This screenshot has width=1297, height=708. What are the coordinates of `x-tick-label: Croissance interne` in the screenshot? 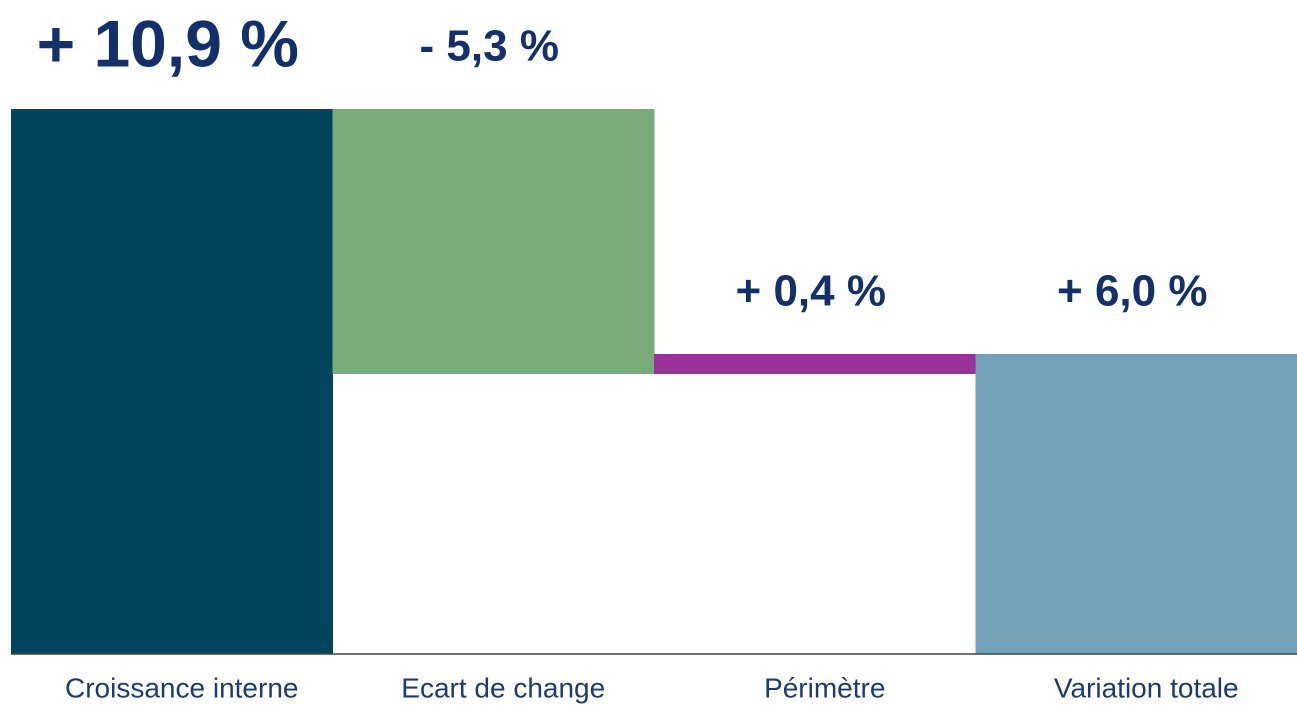 It's located at (181, 687).